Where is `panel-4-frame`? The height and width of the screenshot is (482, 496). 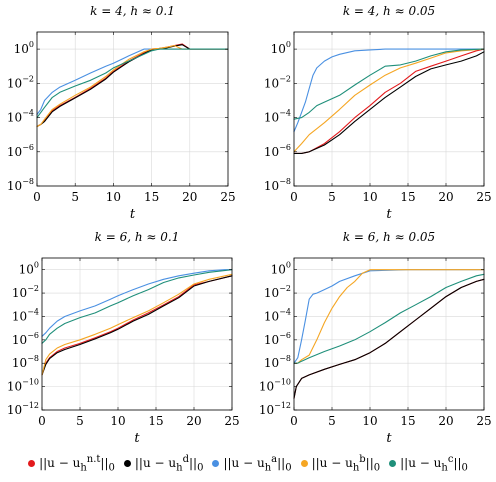 panel-4-frame is located at coordinates (389, 334).